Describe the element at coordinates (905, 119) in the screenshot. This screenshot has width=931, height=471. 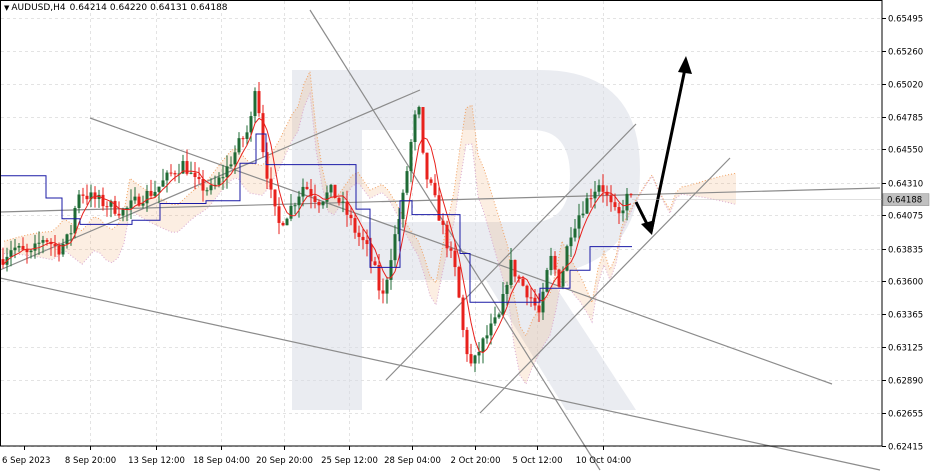
I see `y-tick-label: 0.64785` at that location.